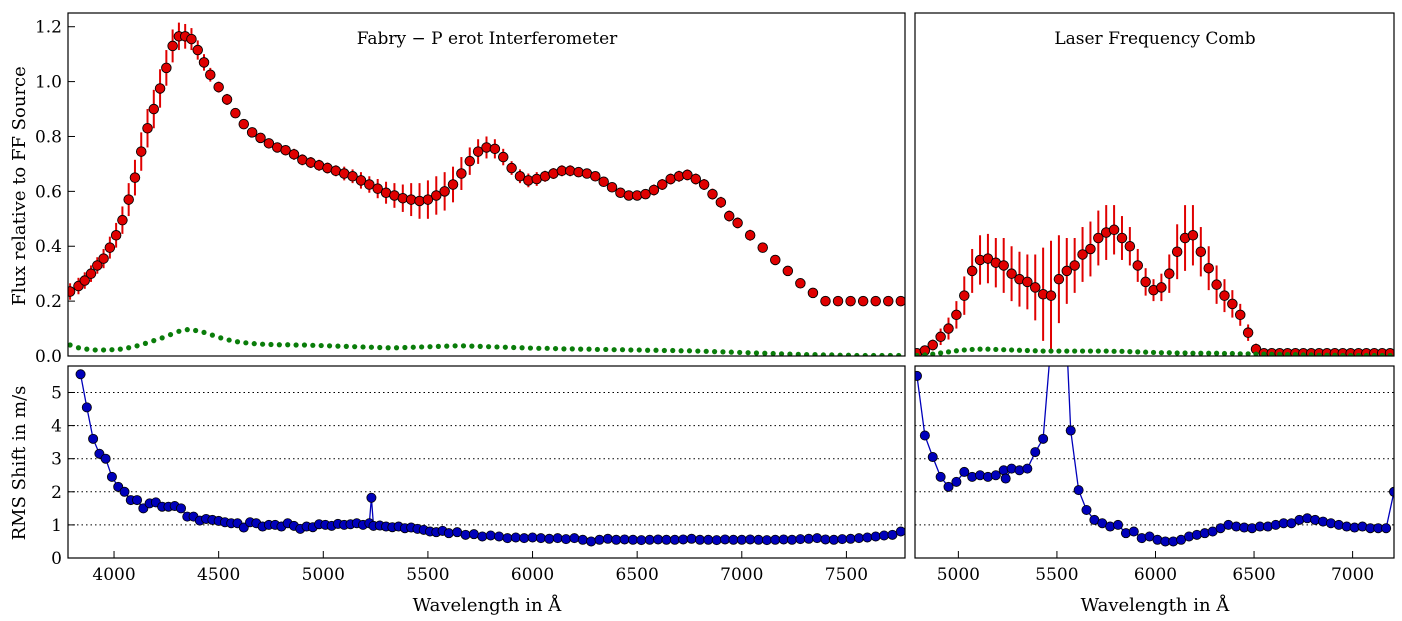 This screenshot has width=1402, height=621. I want to click on y-tick-label: 0.0, so click(48, 357).